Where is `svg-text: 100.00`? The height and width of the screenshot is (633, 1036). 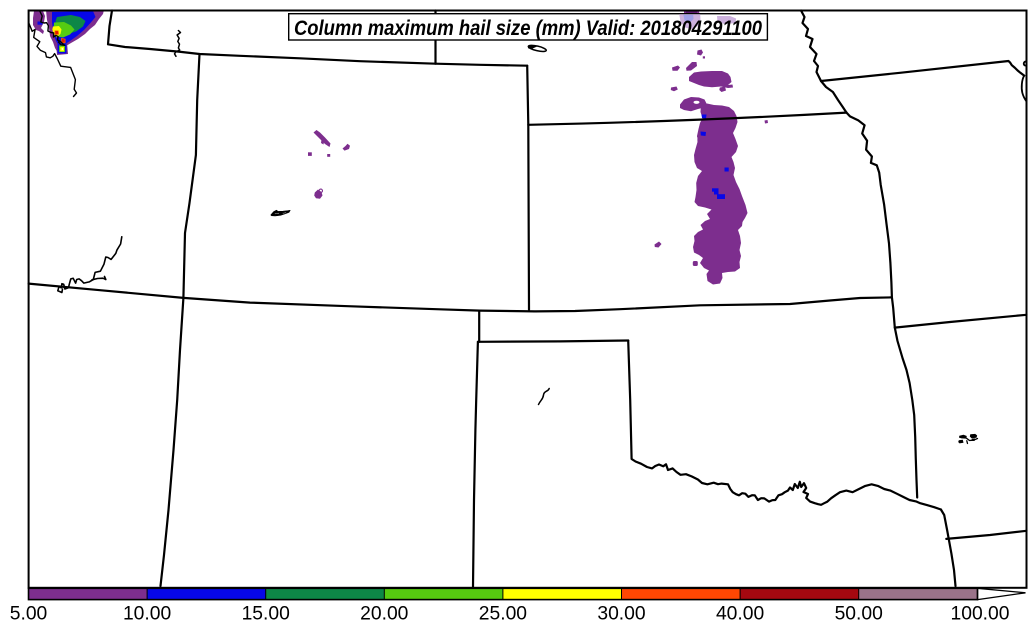 svg-text: 100.00 is located at coordinates (980, 614).